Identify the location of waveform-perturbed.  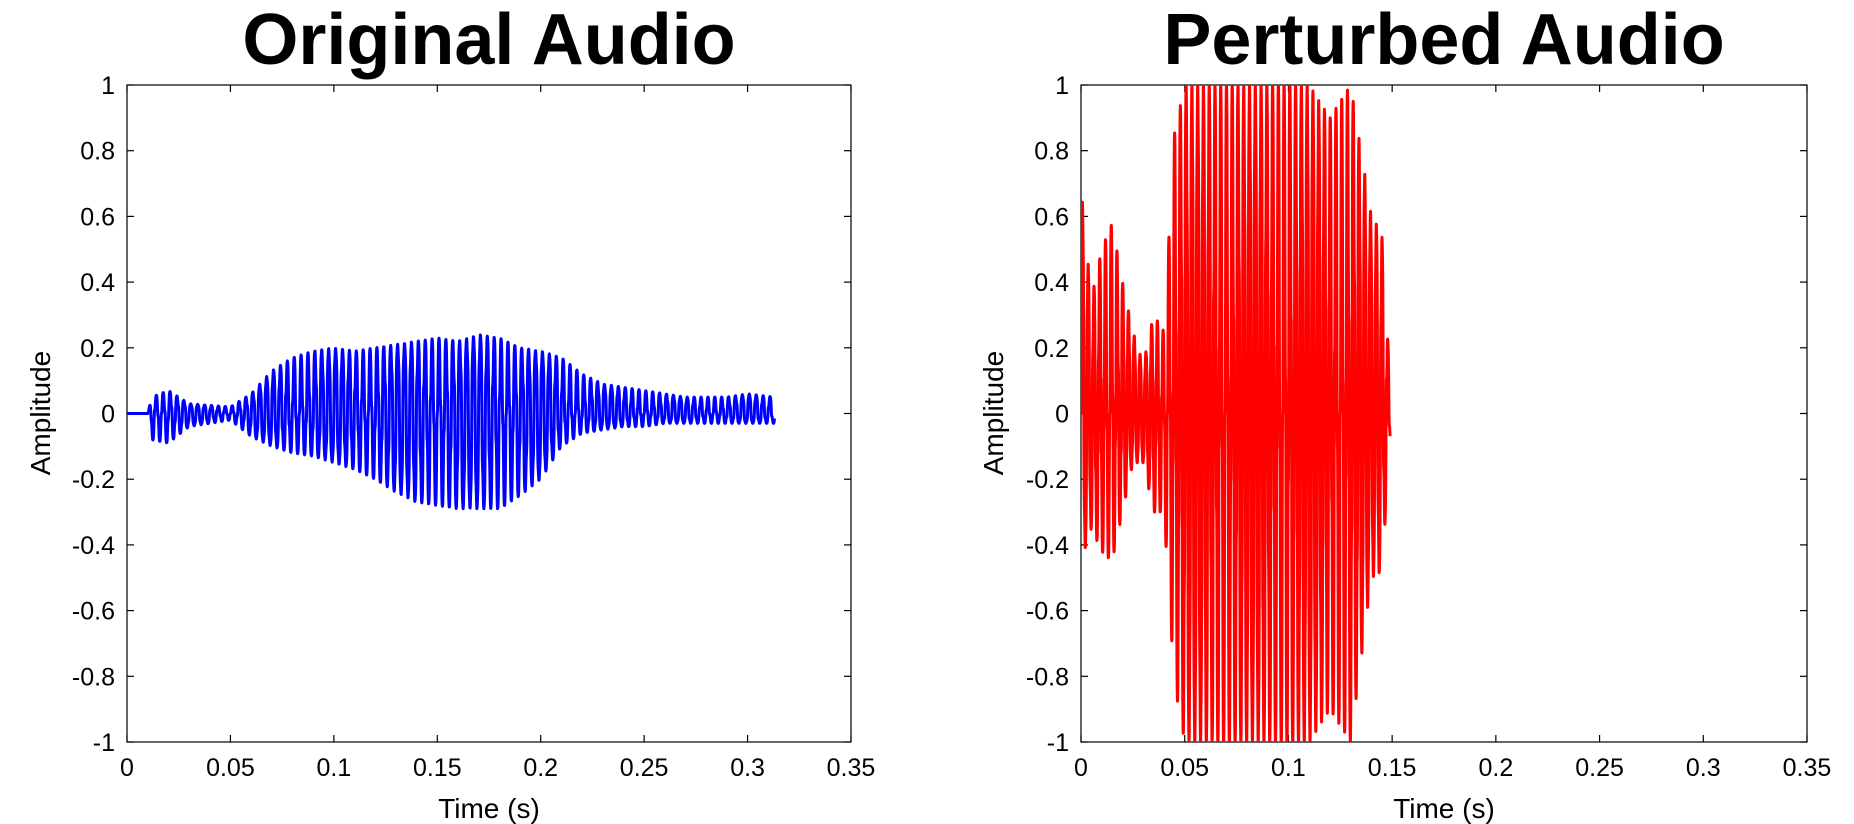
(1236, 413).